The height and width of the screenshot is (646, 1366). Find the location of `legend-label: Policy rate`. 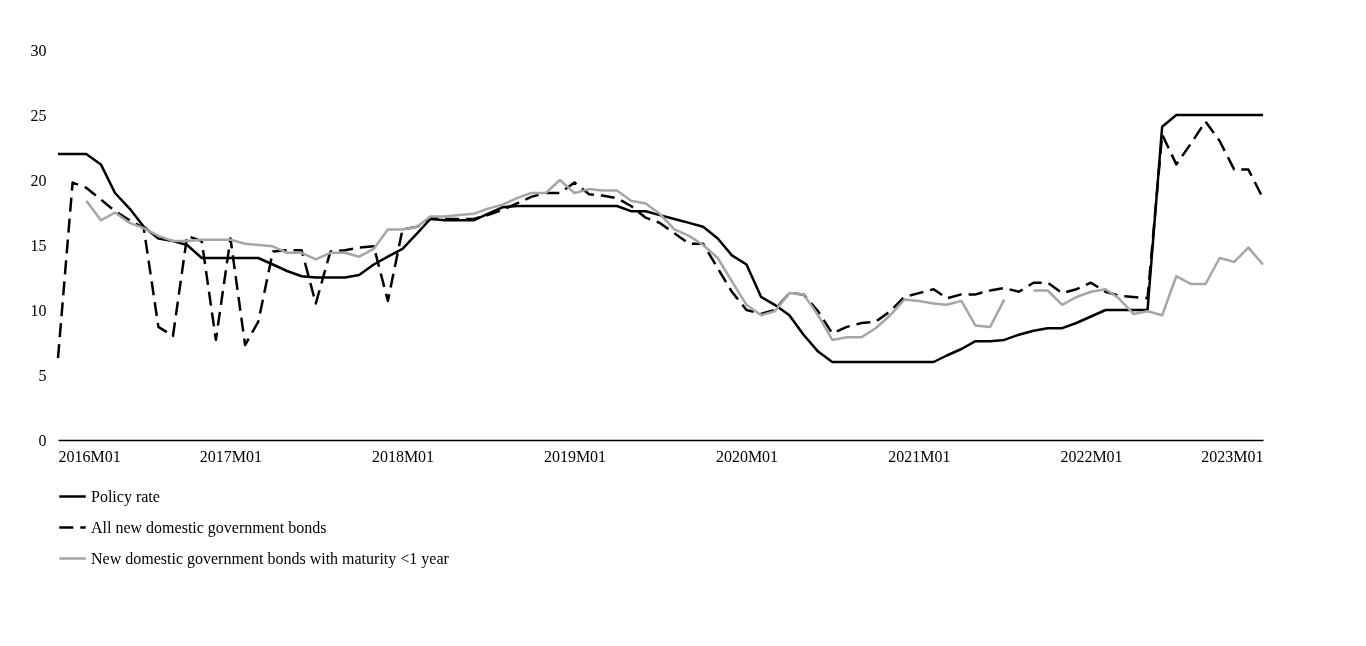

legend-label: Policy rate is located at coordinates (125, 496).